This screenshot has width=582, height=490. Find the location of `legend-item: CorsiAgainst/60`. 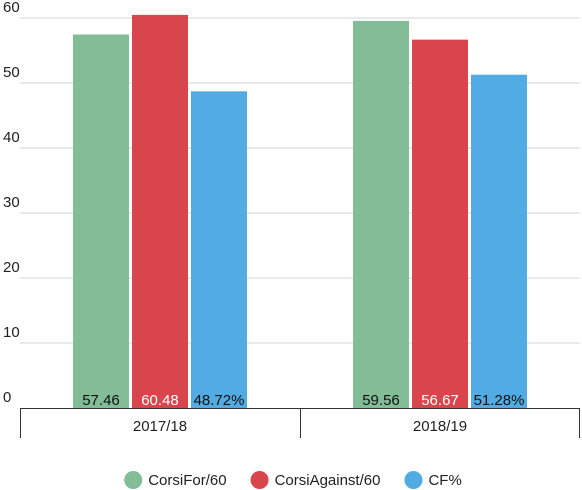

legend-item: CorsiAgainst/60 is located at coordinates (315, 480).